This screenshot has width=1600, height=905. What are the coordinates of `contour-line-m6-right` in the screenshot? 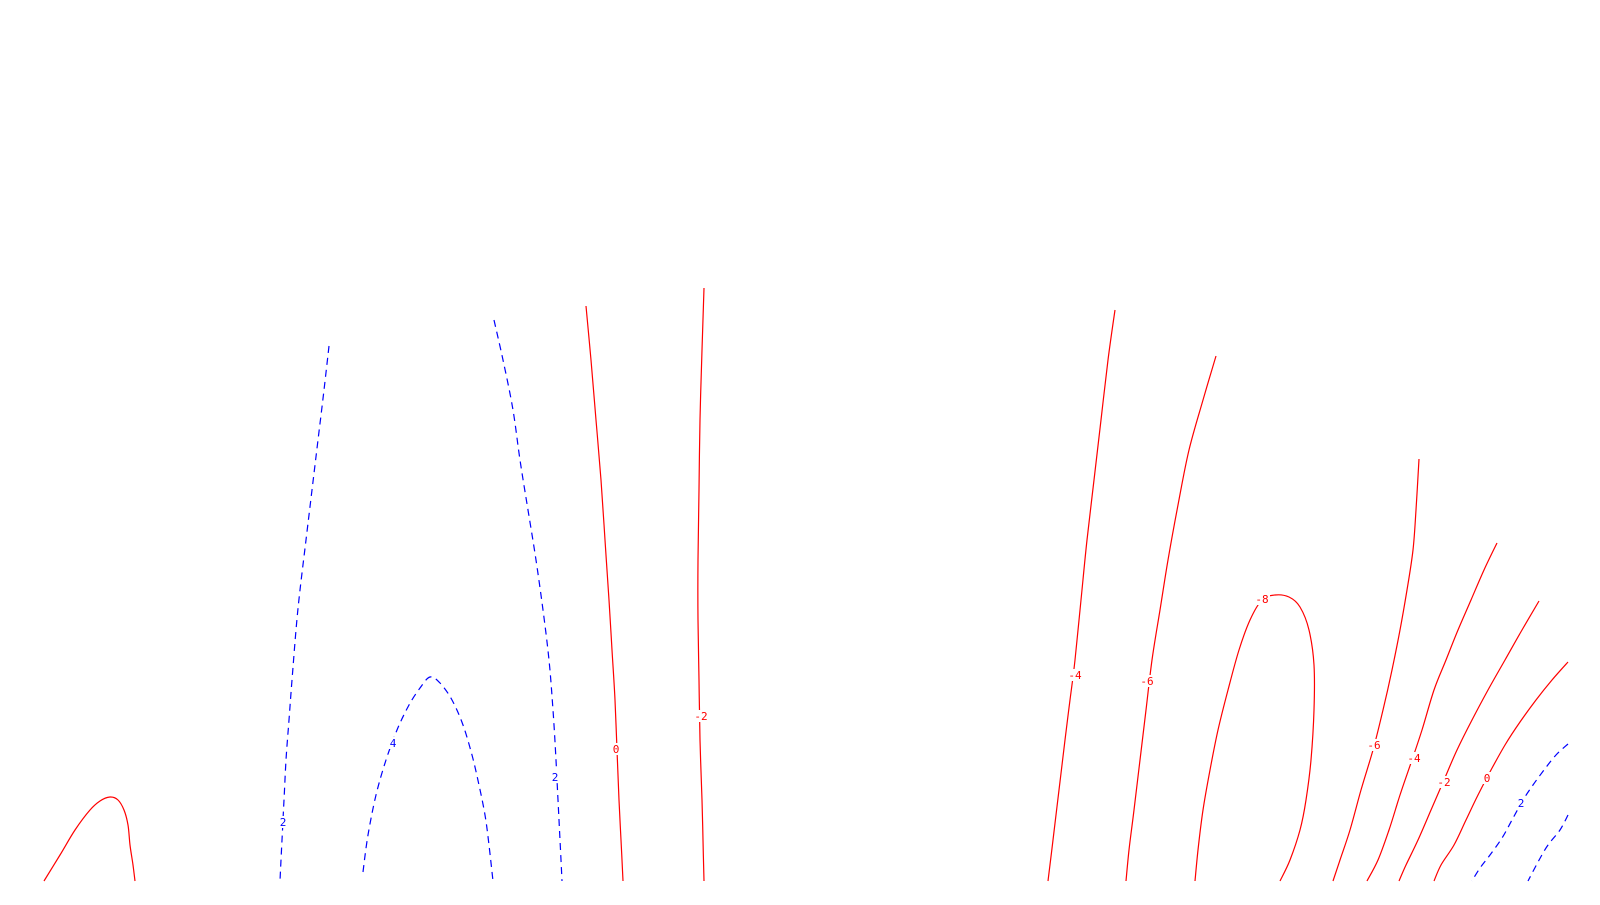 It's located at (1376, 670).